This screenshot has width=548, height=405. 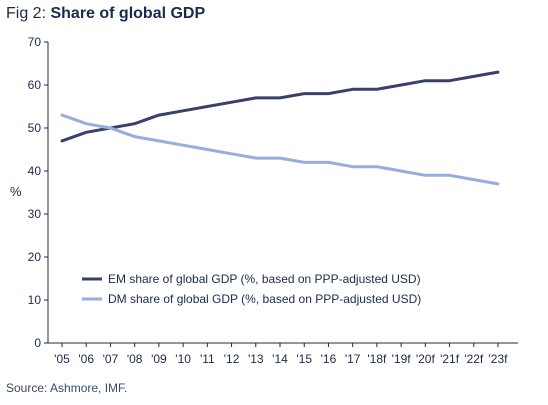 I want to click on x-tick-label: '16, so click(x=329, y=359).